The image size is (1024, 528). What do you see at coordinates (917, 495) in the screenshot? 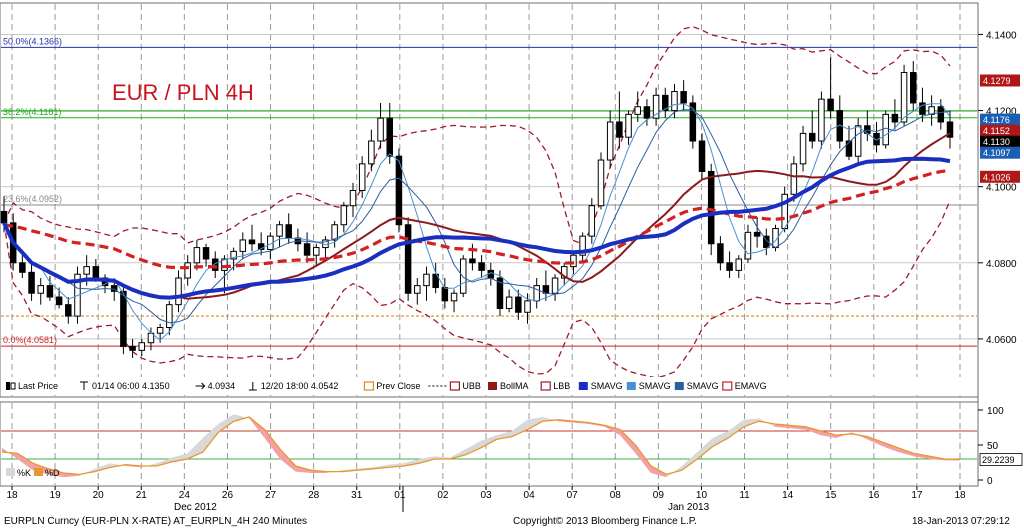
I see `x-tick-label: 17` at bounding box center [917, 495].